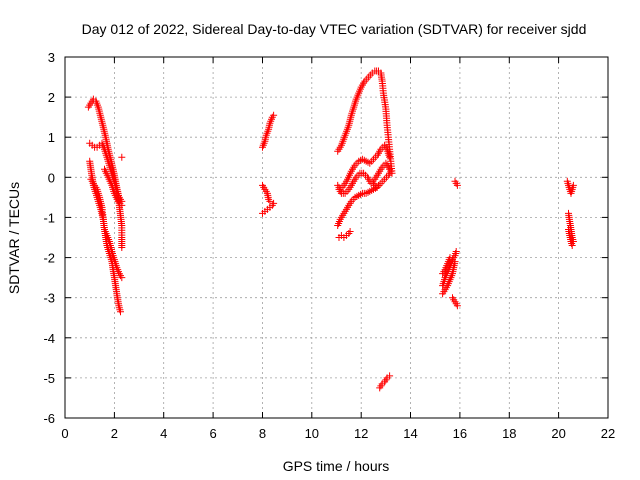 The height and width of the screenshot is (480, 640). I want to click on x-tick-labels: 0 2 4 6 8 10 12 14 16 18 20 22, so click(338, 433).